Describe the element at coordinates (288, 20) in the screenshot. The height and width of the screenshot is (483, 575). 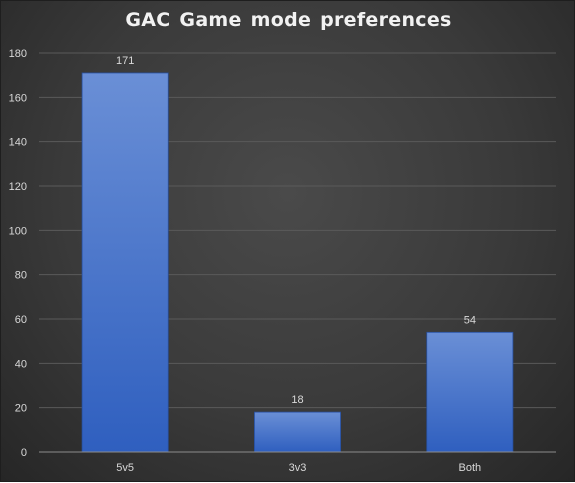
I see `chart-title: GAC Game mode preferences` at that location.